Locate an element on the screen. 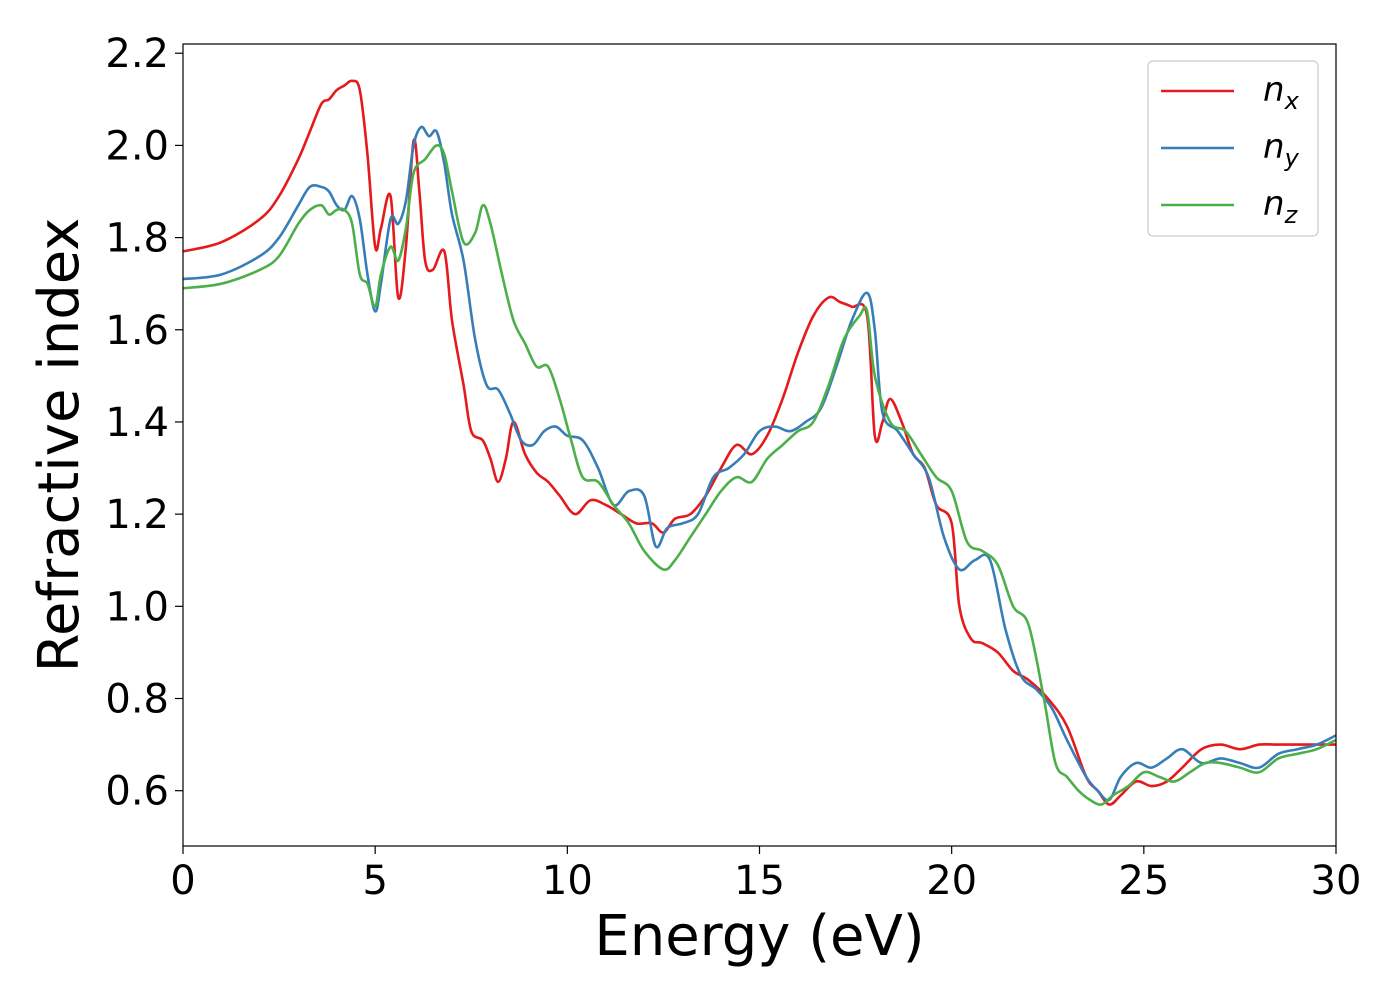 The image size is (1400, 1000). x-tick-label: 10 is located at coordinates (567, 881).